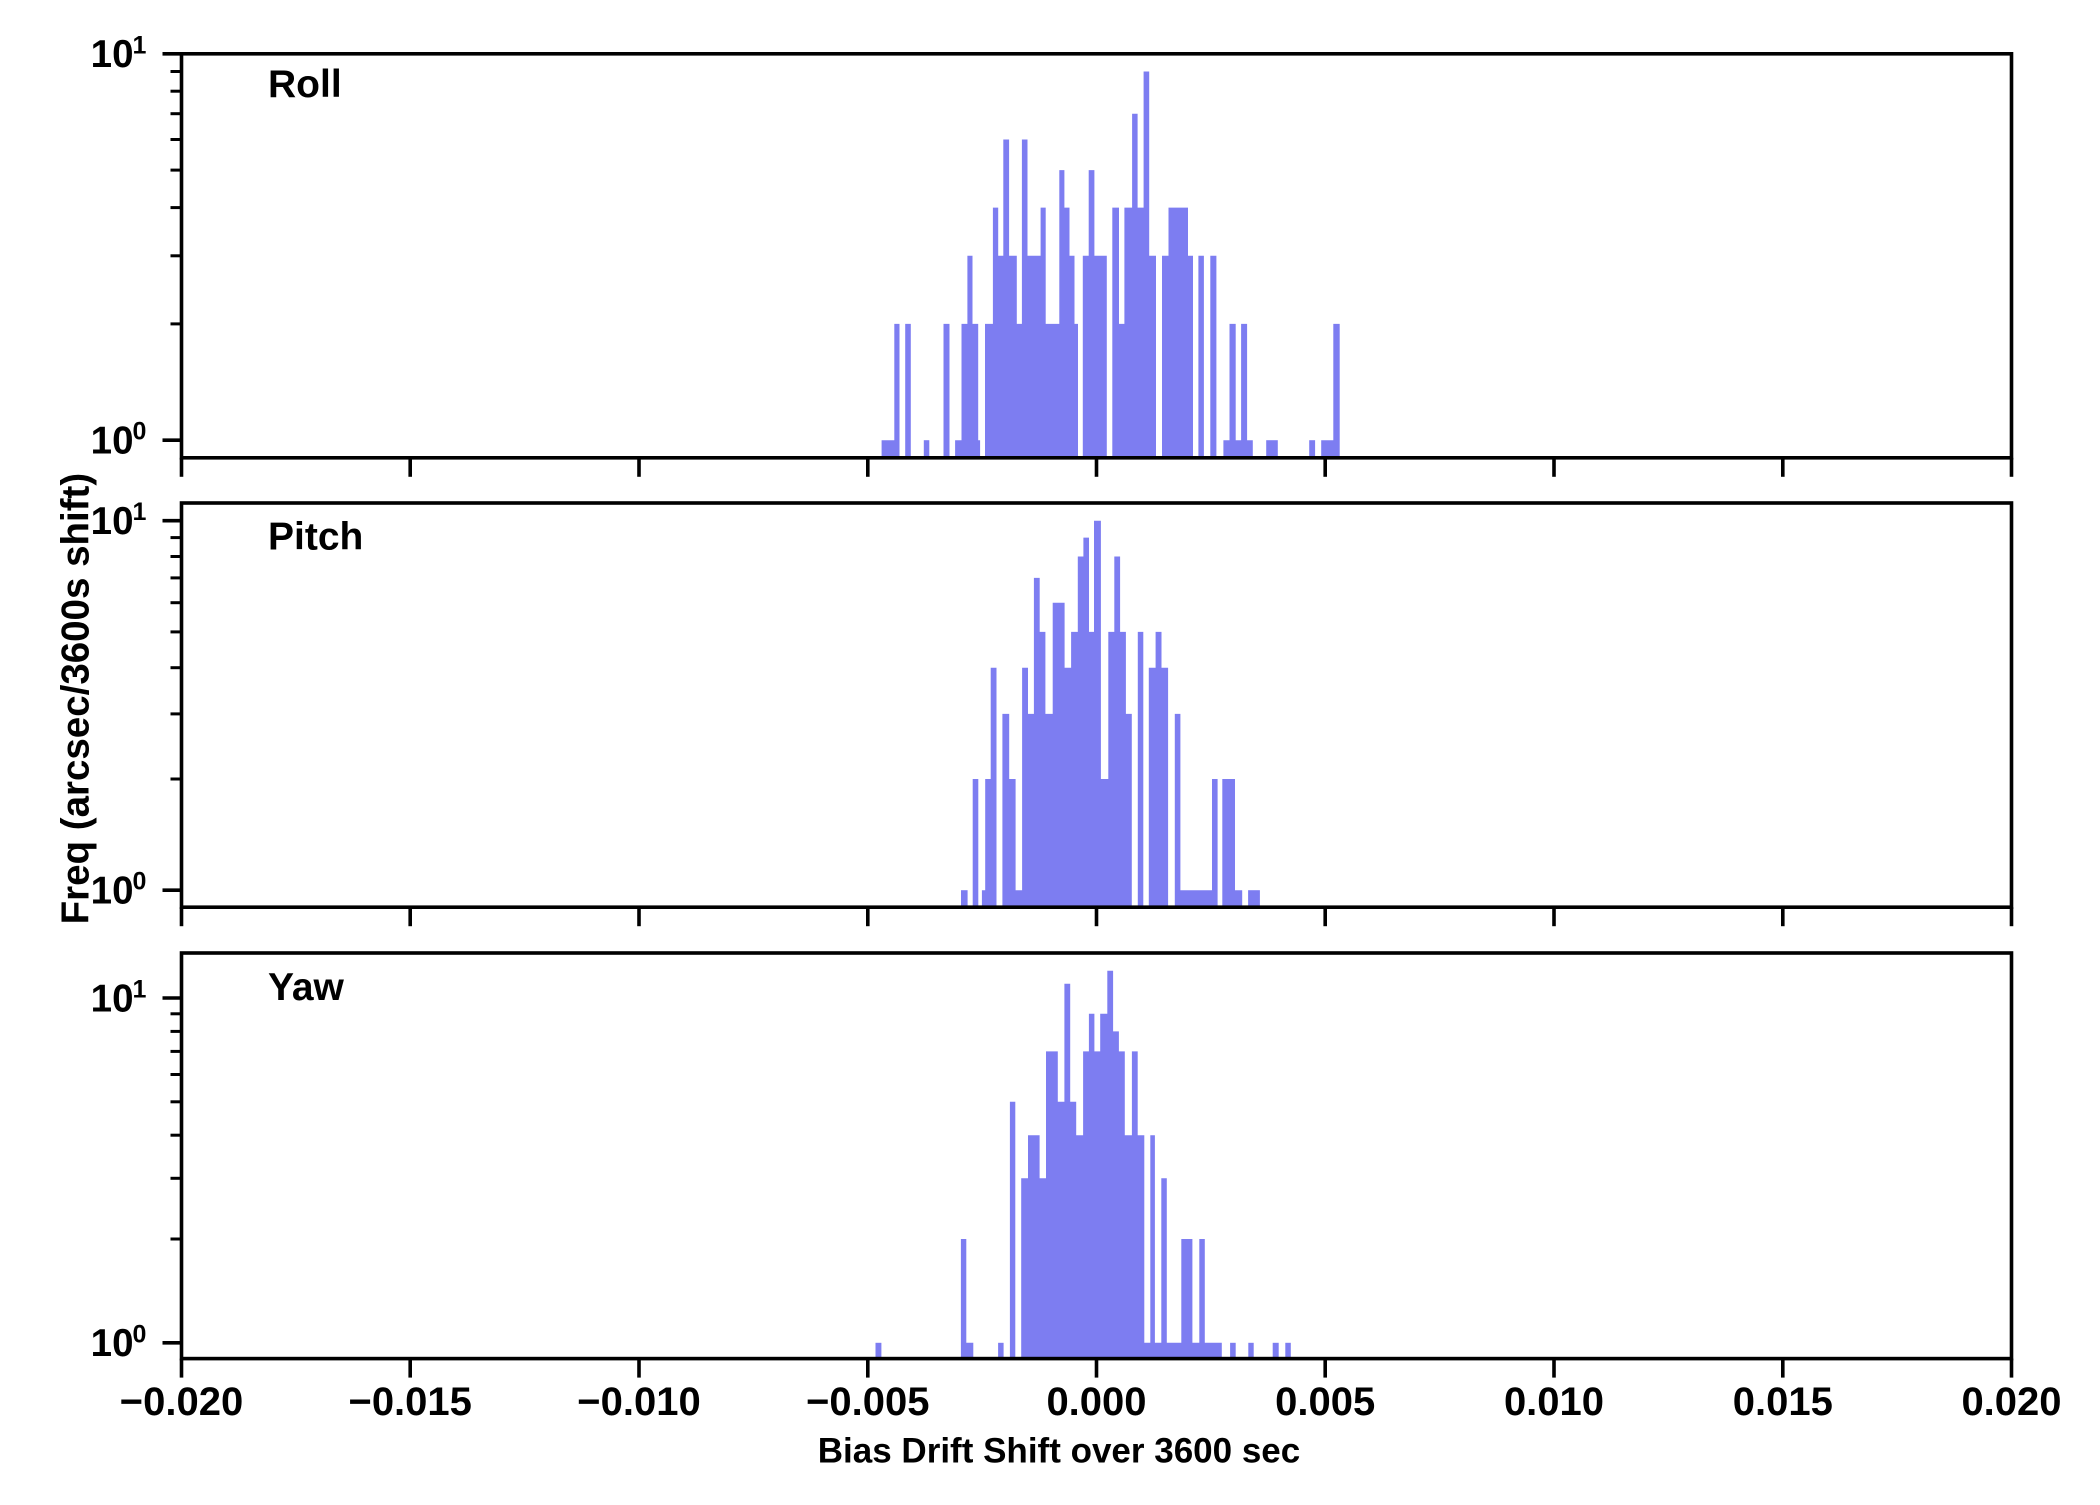  Describe the element at coordinates (1325, 1402) in the screenshot. I see `svg-text: 0.005` at that location.